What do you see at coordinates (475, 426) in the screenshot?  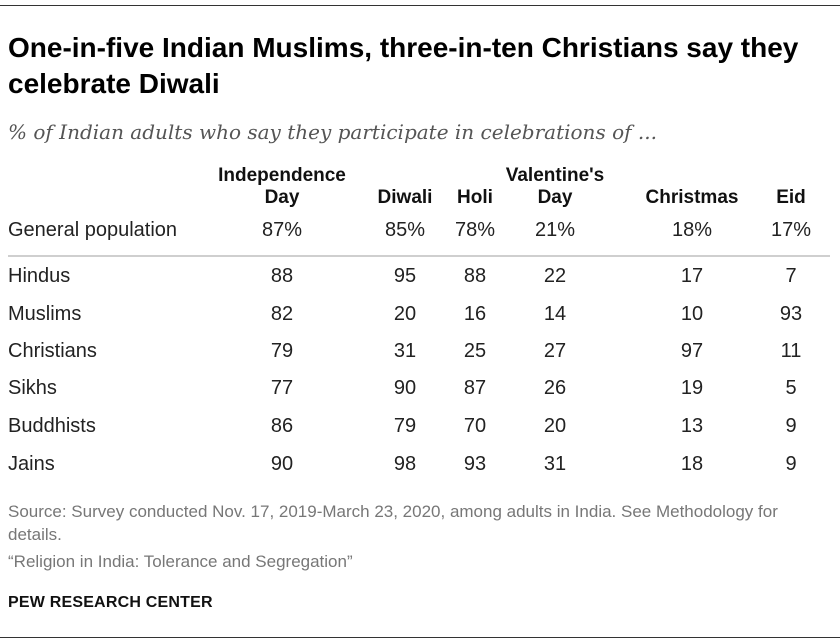 I see `table-cell-value: 70` at bounding box center [475, 426].